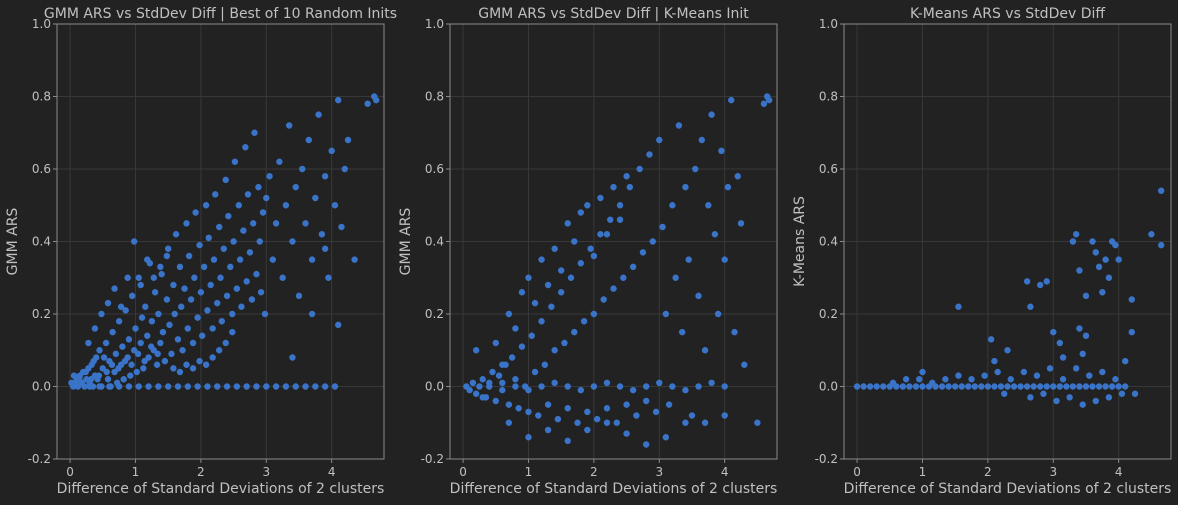 This screenshot has height=505, width=1178. Describe the element at coordinates (613, 14) in the screenshot. I see `chart-title: GMM ARS vs StdDev Diff | K-Means Init` at that location.